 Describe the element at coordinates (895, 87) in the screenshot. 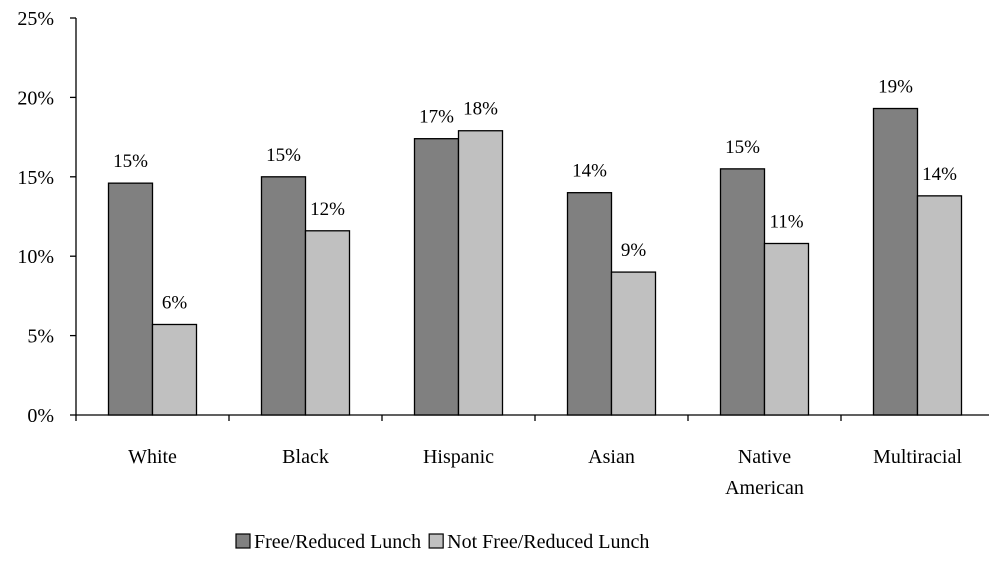

I see `data-label: 19%` at that location.